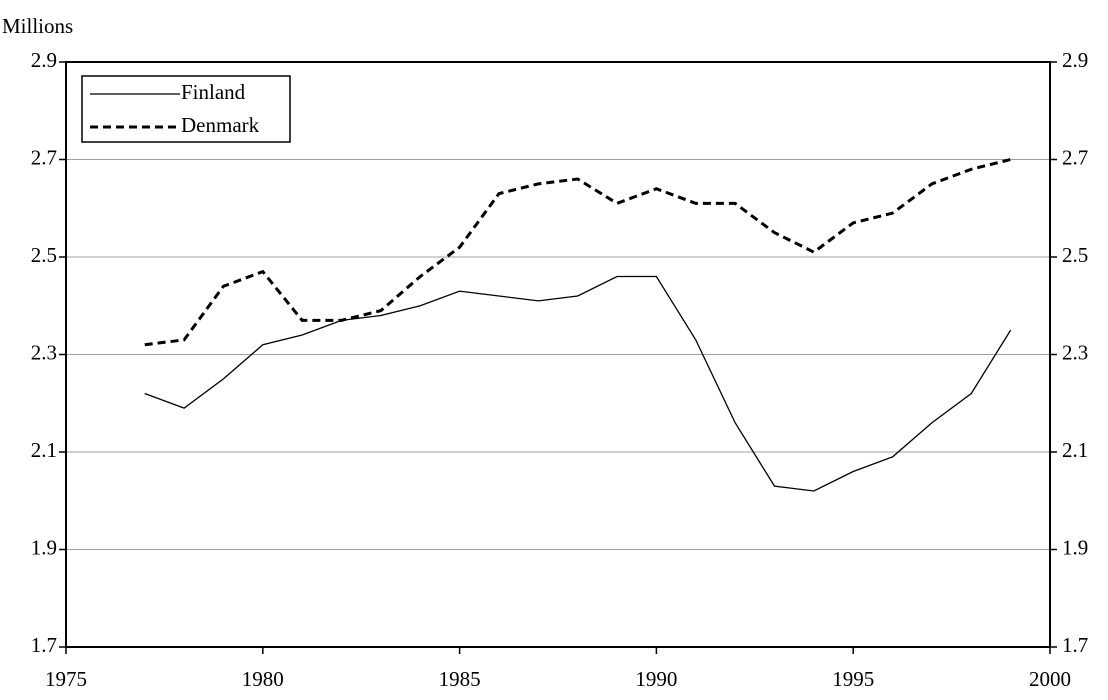  I want to click on x-tick-label: 1980, so click(263, 679).